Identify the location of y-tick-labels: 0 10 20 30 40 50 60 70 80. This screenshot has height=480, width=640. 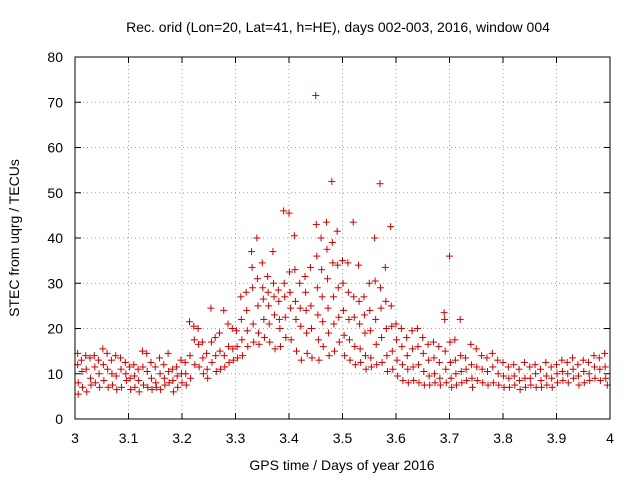
(55, 238).